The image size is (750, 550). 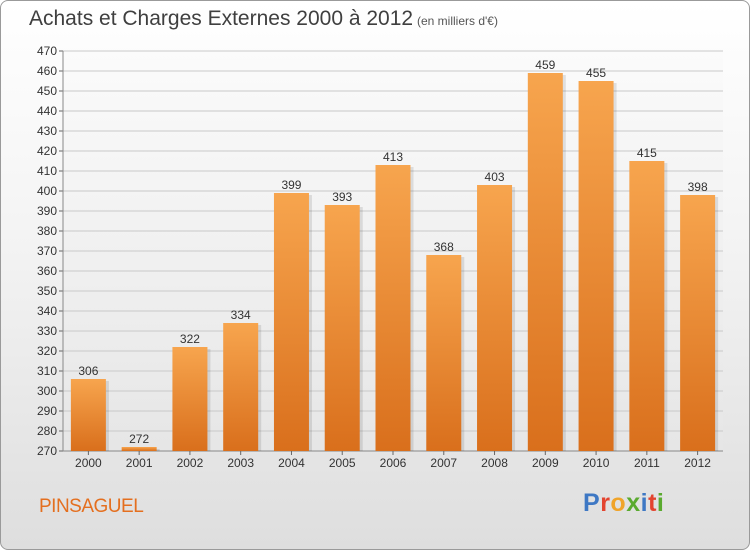 What do you see at coordinates (190, 463) in the screenshot?
I see `x-tick-label: 2002` at bounding box center [190, 463].